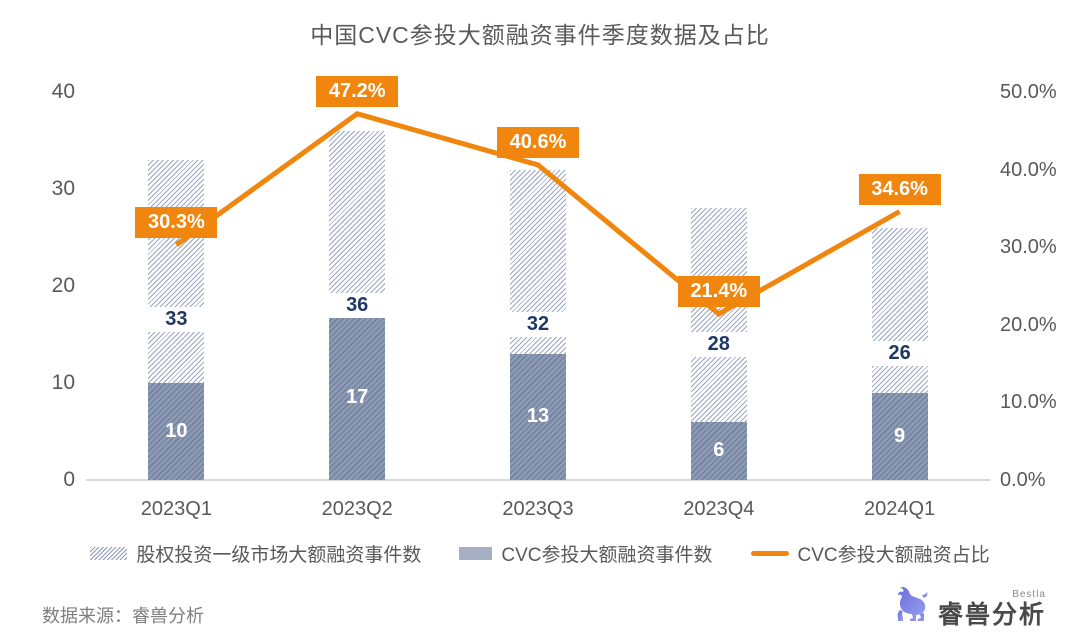 The image size is (1080, 638). I want to click on bar-cvc-2023Q4, so click(718, 450).